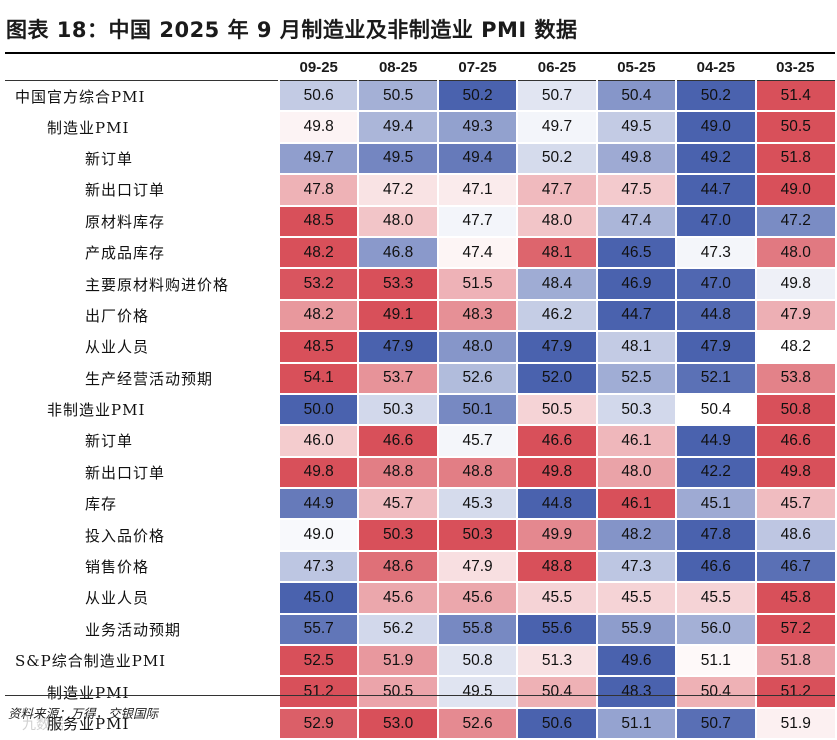  What do you see at coordinates (420, 695) in the screenshot?
I see `bottom-rule` at bounding box center [420, 695].